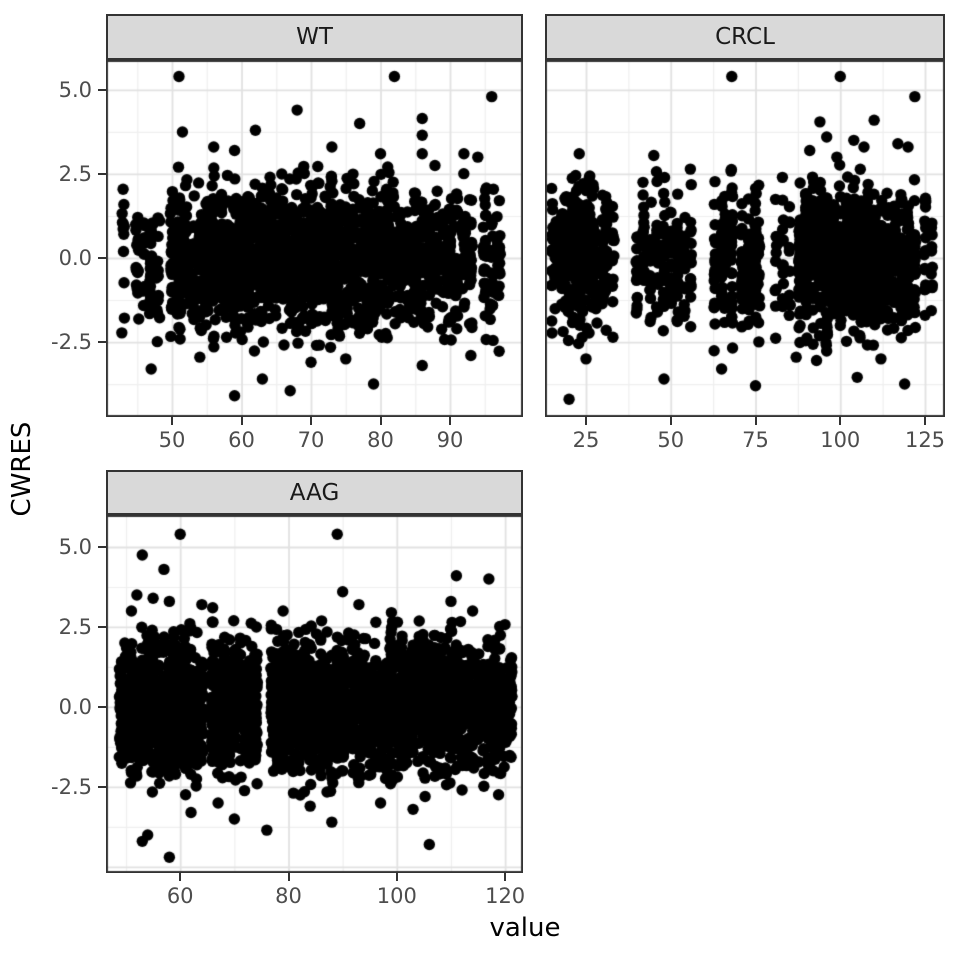  I want to click on facet-strip-label: WT, so click(314, 37).